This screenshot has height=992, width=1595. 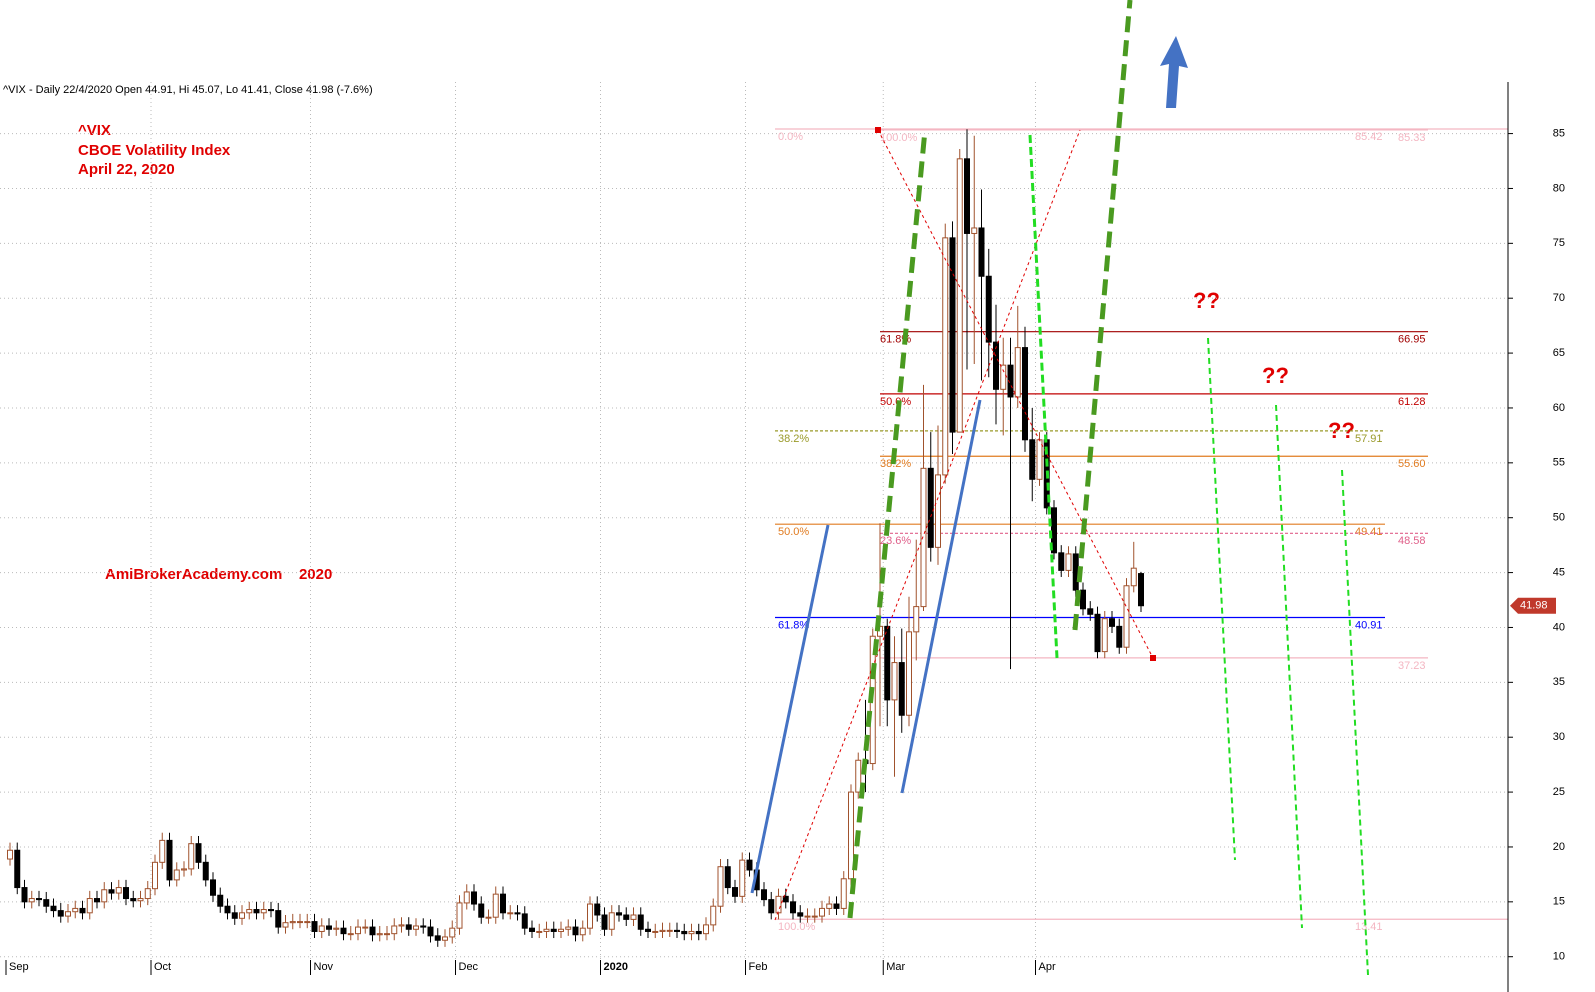 What do you see at coordinates (19, 967) in the screenshot?
I see `x-tick-label: Sep` at bounding box center [19, 967].